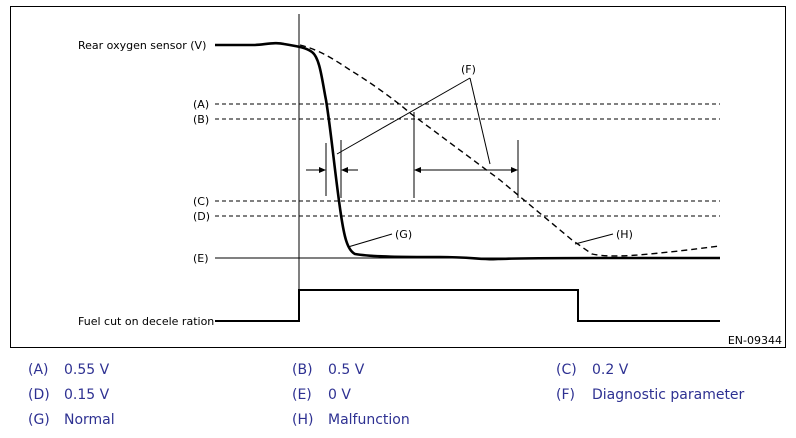 Image resolution: width=796 pixels, height=438 pixels. Describe the element at coordinates (87, 370) in the screenshot. I see `legend-text: 0.55 V` at that location.